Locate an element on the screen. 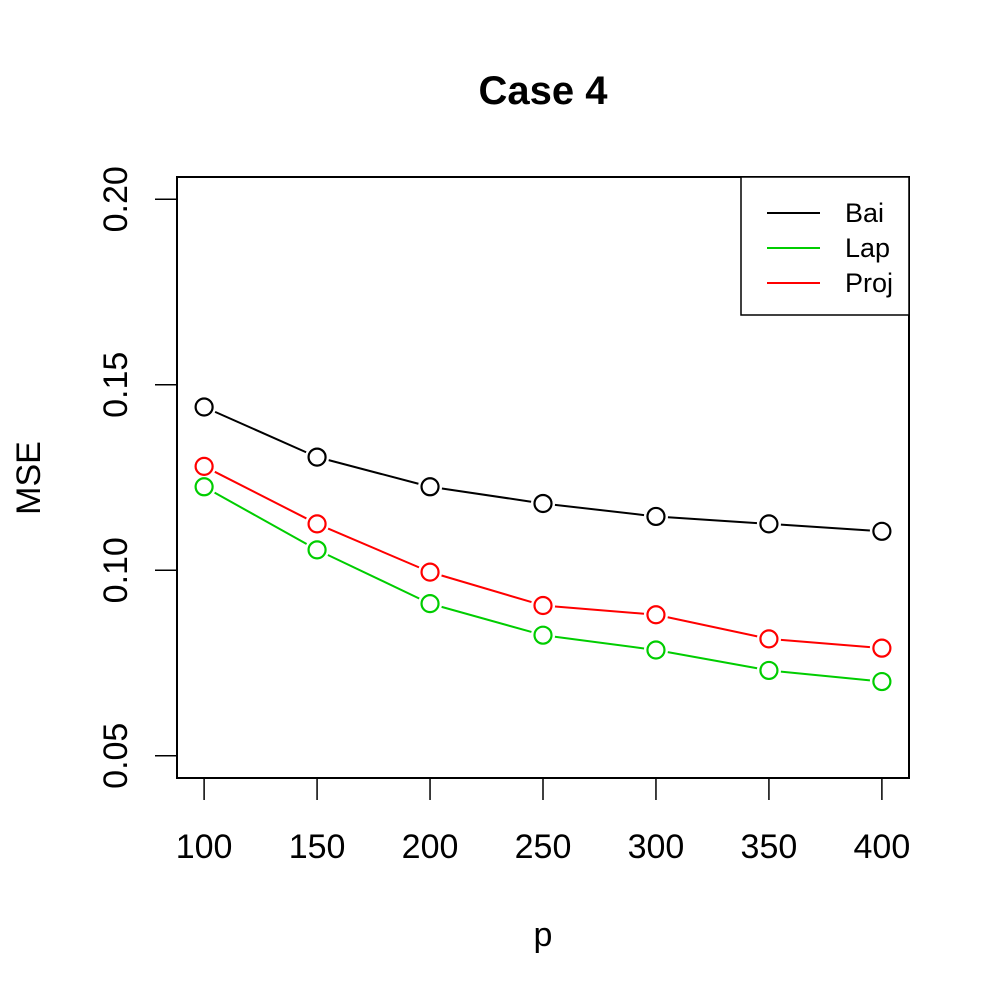 Image resolution: width=1000 pixels, height=1000 pixels. y-axis: 0.05 0.10 0.15 0.20 is located at coordinates (137, 477).